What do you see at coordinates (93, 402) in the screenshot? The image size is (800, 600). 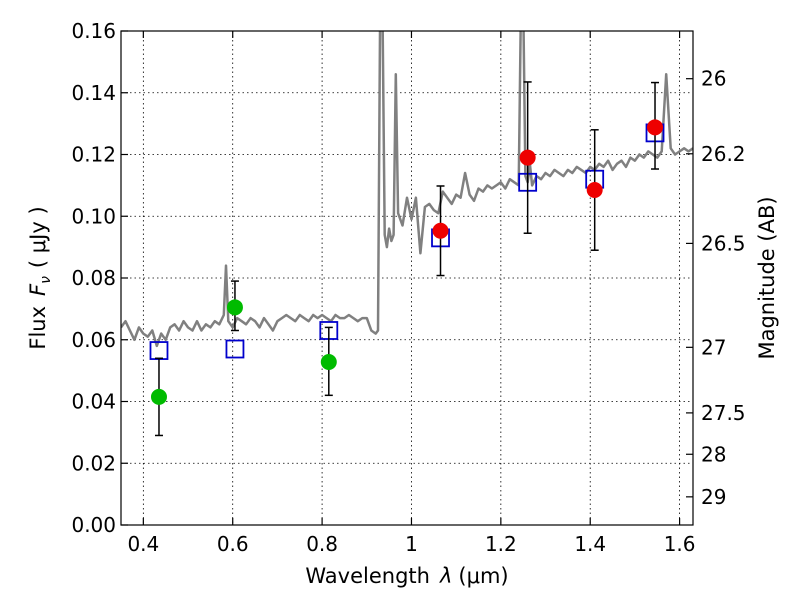 I see `y-tick-label: 0.04` at bounding box center [93, 402].